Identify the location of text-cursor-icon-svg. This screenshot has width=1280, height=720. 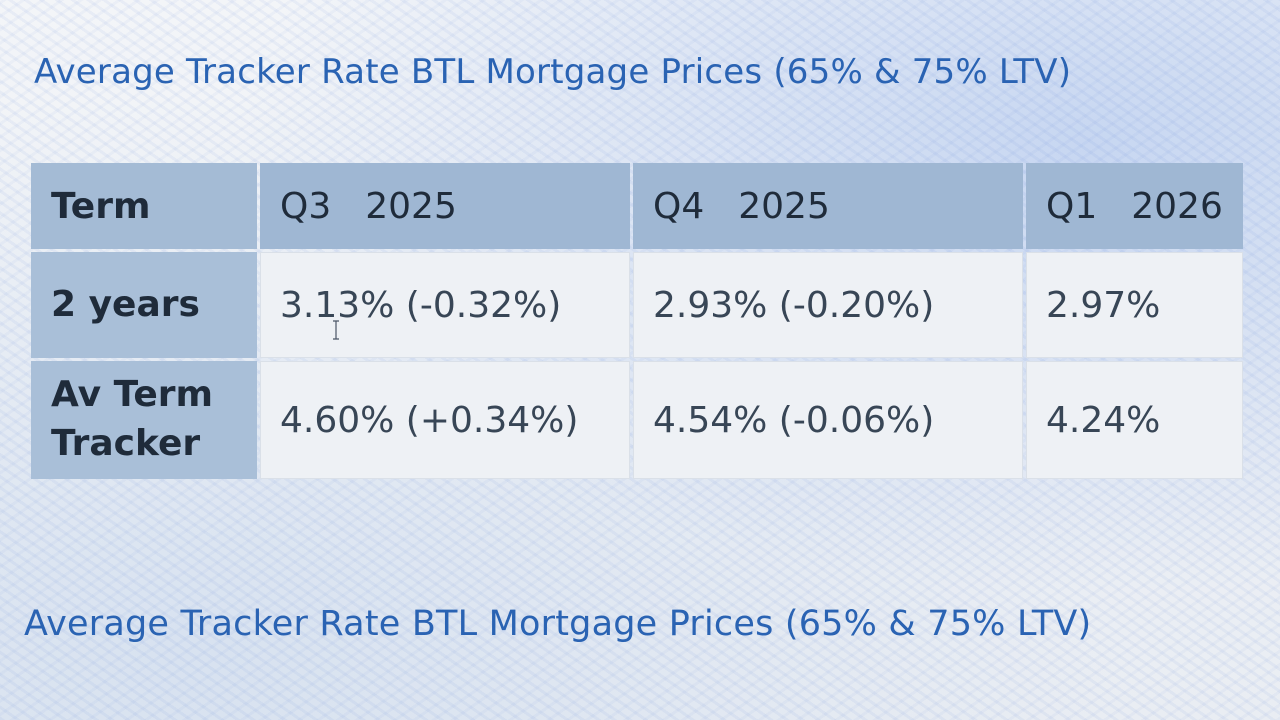
(336, 330).